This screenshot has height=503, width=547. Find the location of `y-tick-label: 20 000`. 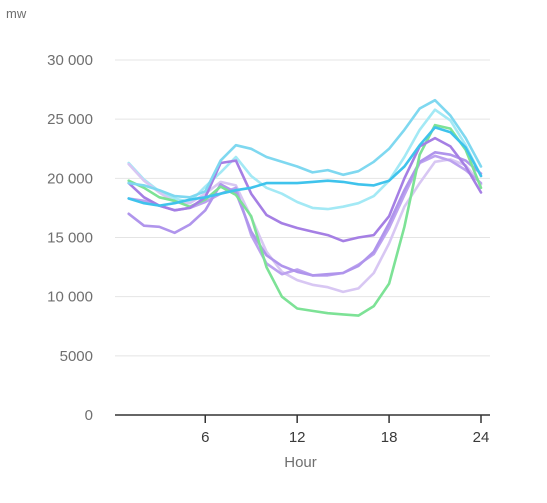

y-tick-label: 20 000 is located at coordinates (70, 178).